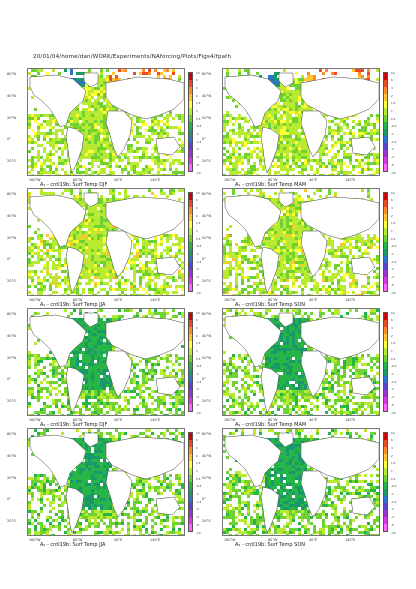 The height and width of the screenshot is (589, 416). What do you see at coordinates (392, 254) in the screenshot?
I see `colorbar-tick-label: -1` at bounding box center [392, 254].